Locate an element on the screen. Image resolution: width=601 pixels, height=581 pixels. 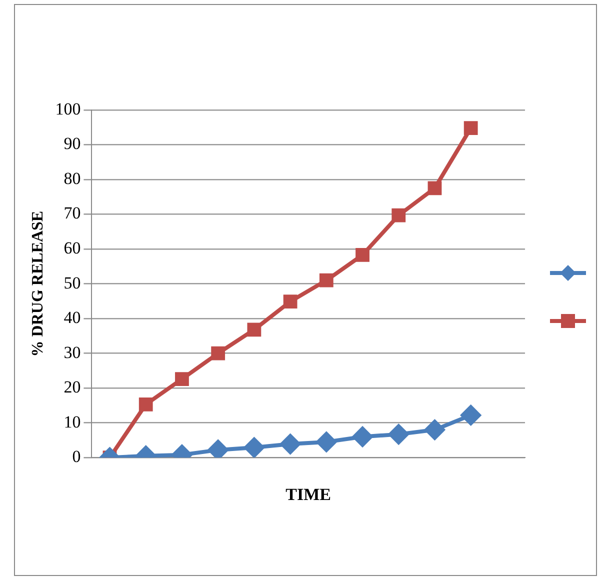
y-tick-label: 70 is located at coordinates (72, 213).